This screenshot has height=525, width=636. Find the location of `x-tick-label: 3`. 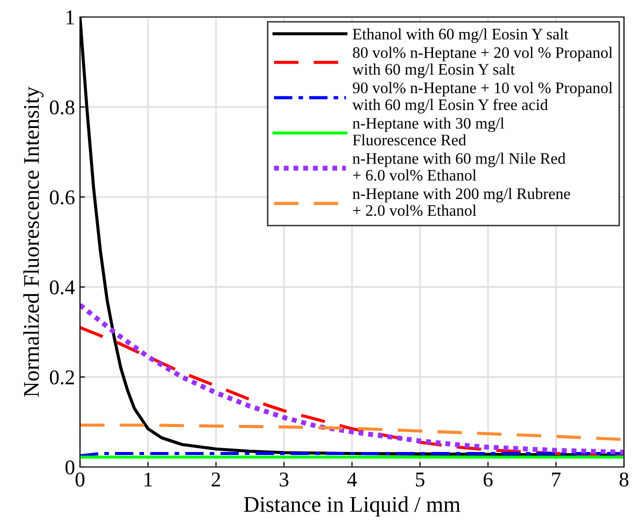

x-tick-label: 3 is located at coordinates (284, 479).